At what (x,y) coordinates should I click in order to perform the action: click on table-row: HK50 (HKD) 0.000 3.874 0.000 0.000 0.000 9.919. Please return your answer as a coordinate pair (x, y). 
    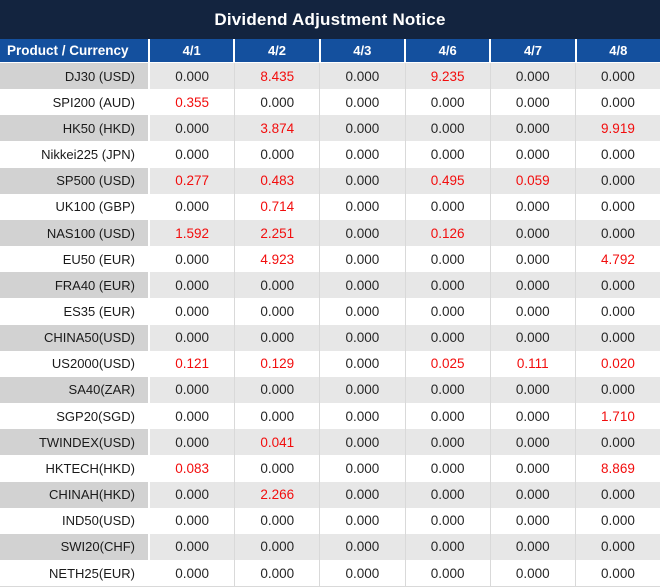
    Looking at the image, I should click on (330, 128).